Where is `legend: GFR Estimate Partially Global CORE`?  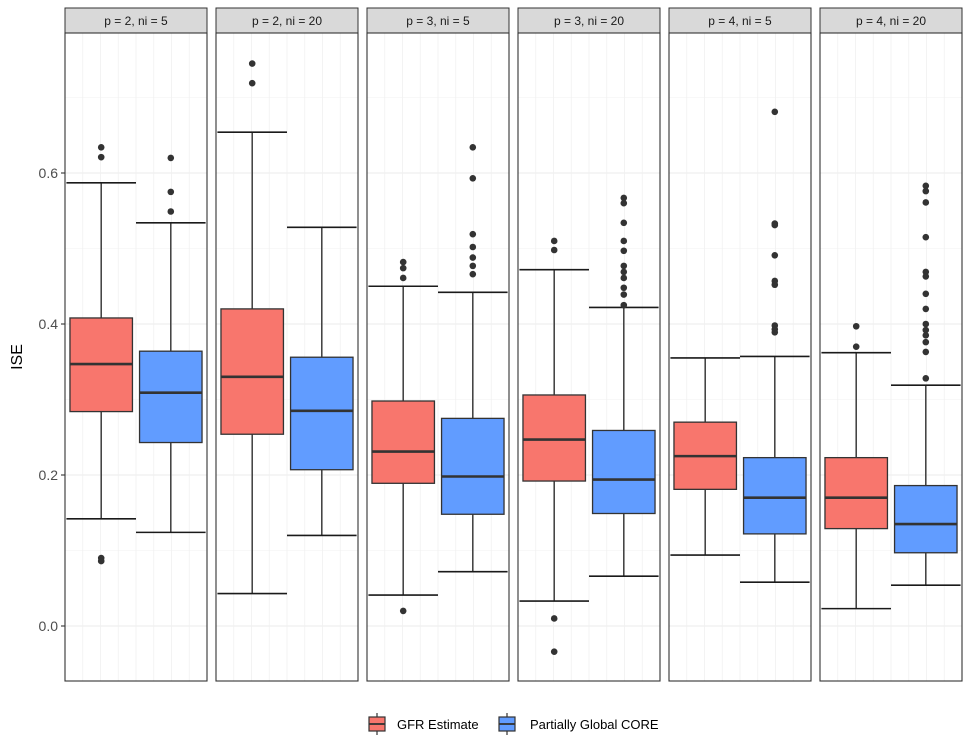 legend: GFR Estimate Partially Global CORE is located at coordinates (513, 724).